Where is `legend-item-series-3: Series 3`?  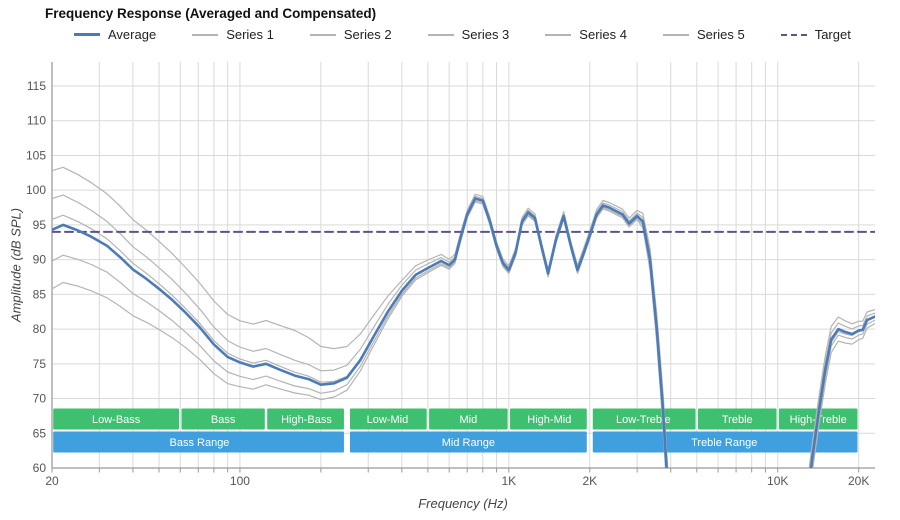 legend-item-series-3: Series 3 is located at coordinates (468, 34).